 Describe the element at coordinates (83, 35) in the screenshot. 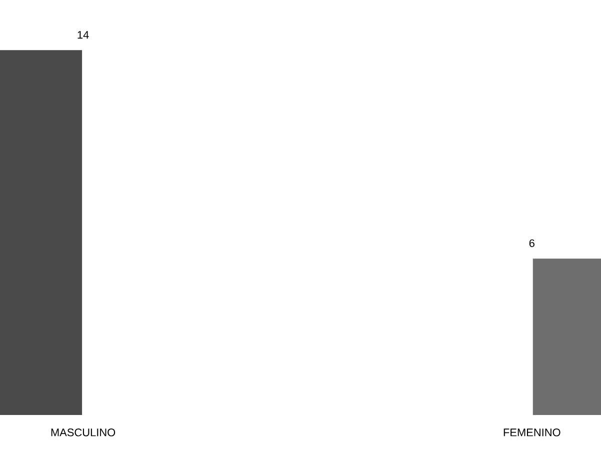

I see `data-label: 14` at that location.